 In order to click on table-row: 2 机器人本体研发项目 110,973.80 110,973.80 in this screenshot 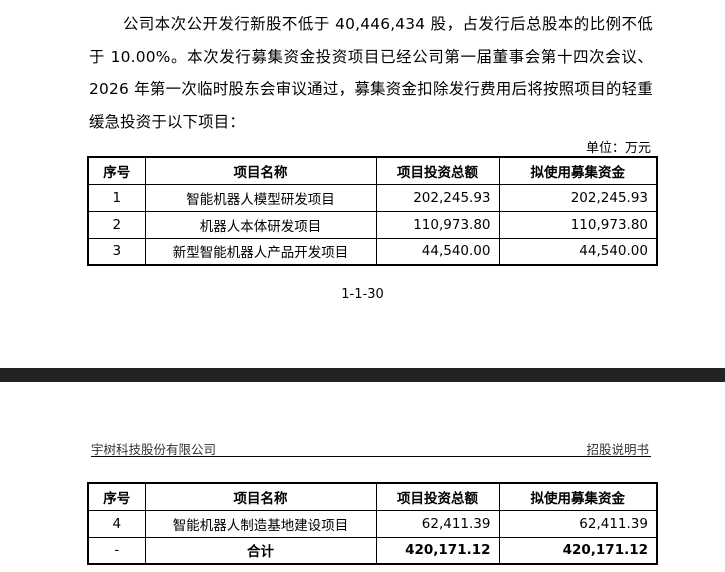, I will do `click(372, 224)`.